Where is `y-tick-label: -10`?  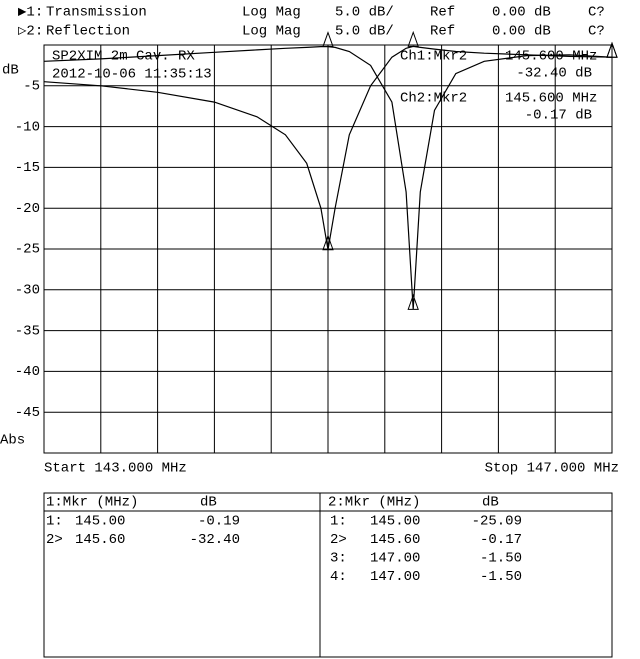 y-tick-label: -10 is located at coordinates (27, 127).